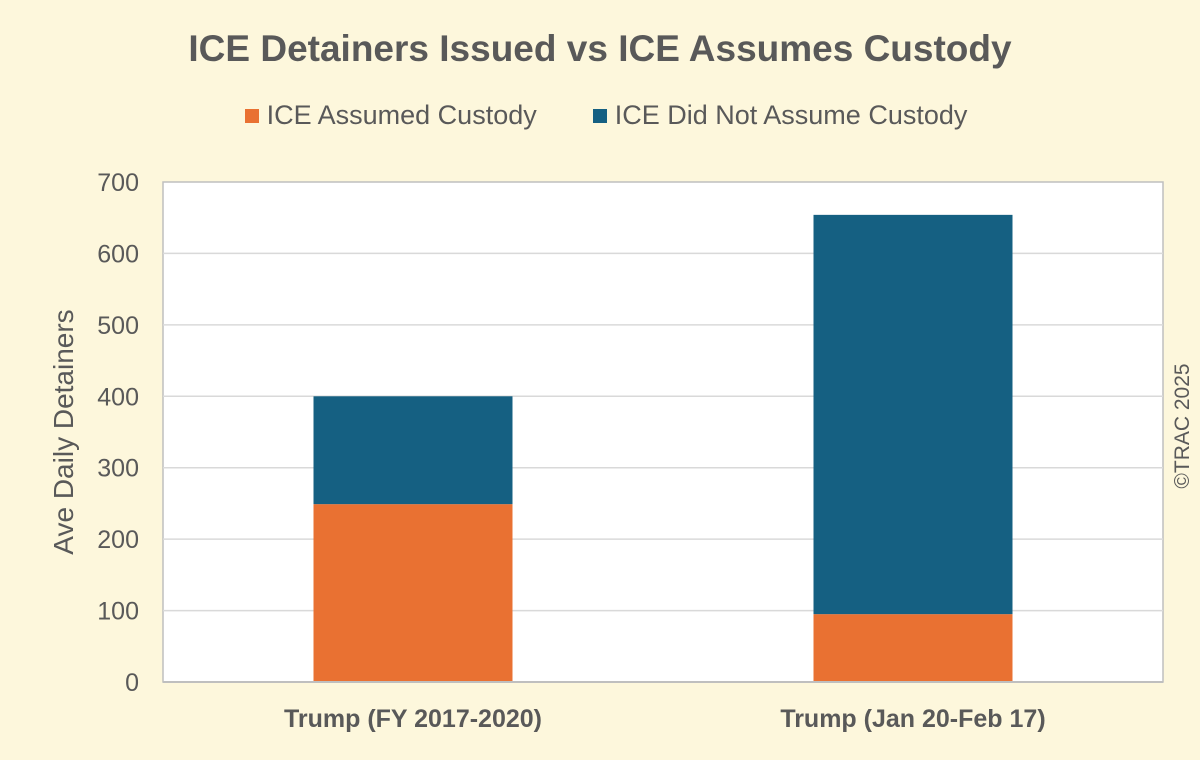 The height and width of the screenshot is (760, 1200). I want to click on legend-label-did-not-assume-custody: ICE Did Not Assume Custody, so click(791, 115).